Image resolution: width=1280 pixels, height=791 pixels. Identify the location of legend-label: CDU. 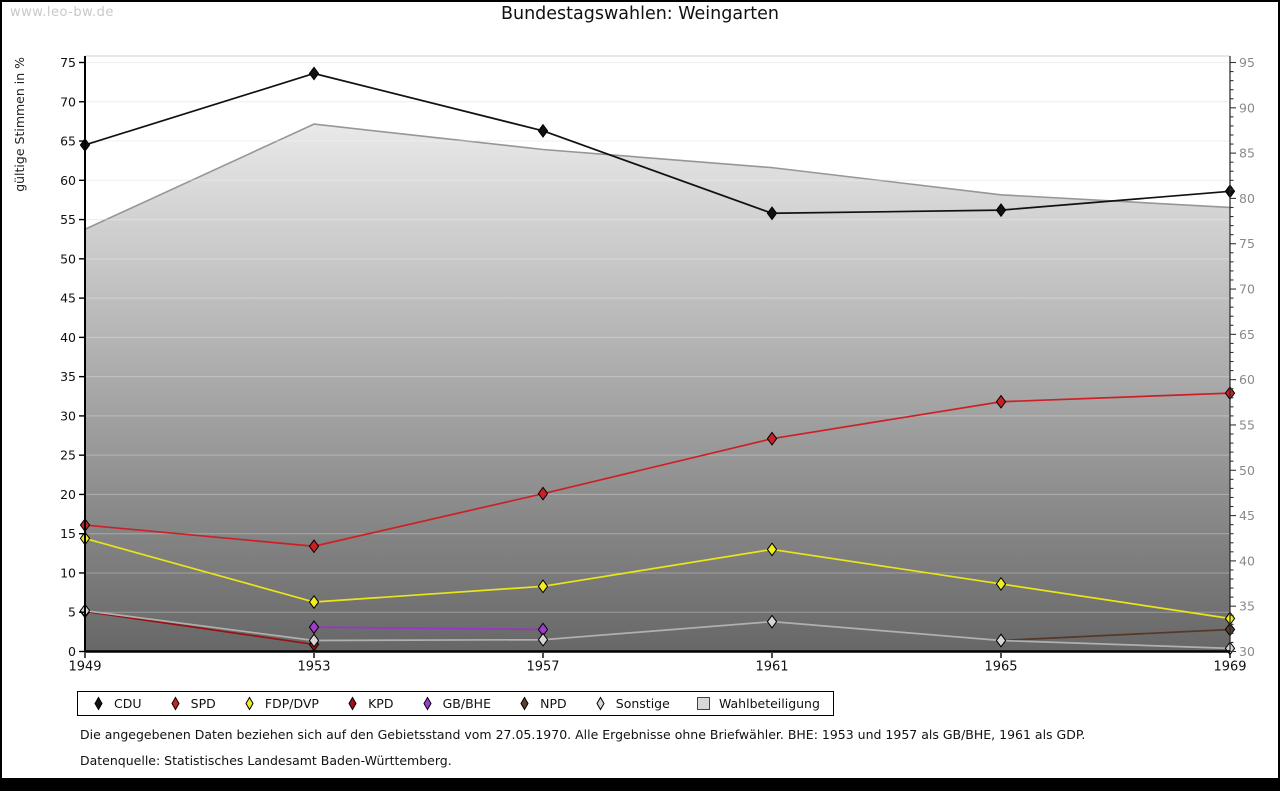
(128, 703).